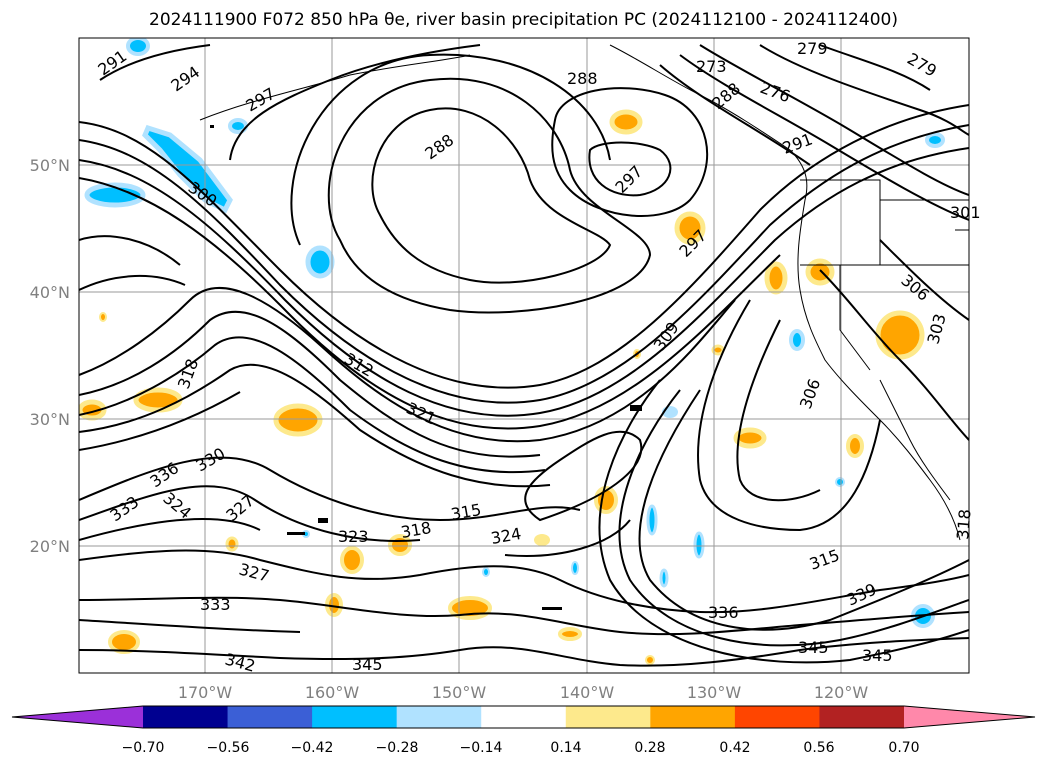  I want to click on colorbar-tick-label: 0.28, so click(649, 748).